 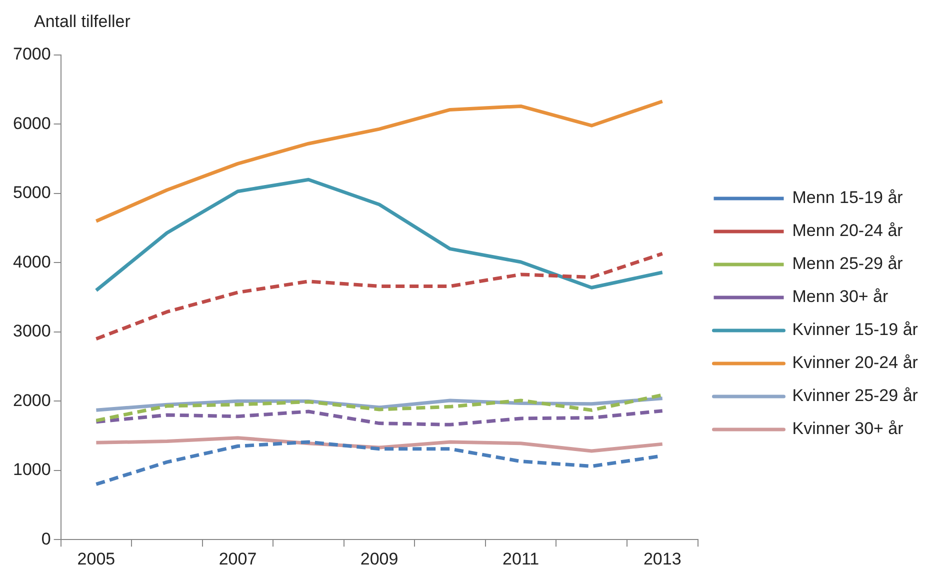 What do you see at coordinates (855, 362) in the screenshot?
I see `legend-label: Kvinner 20-24 år` at bounding box center [855, 362].